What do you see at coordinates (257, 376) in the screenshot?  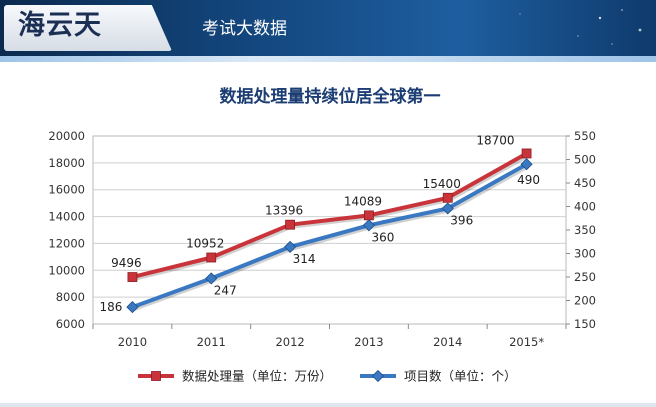 I see `legend-label-processing: 数据处理量（单位：万份）` at bounding box center [257, 376].